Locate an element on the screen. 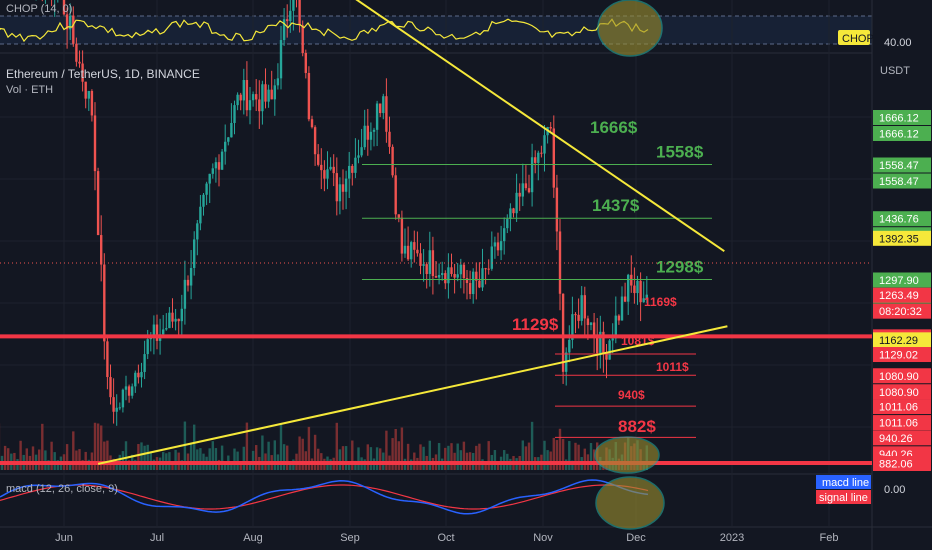 The image size is (932, 550). highlight-circle is located at coordinates (627, 455).